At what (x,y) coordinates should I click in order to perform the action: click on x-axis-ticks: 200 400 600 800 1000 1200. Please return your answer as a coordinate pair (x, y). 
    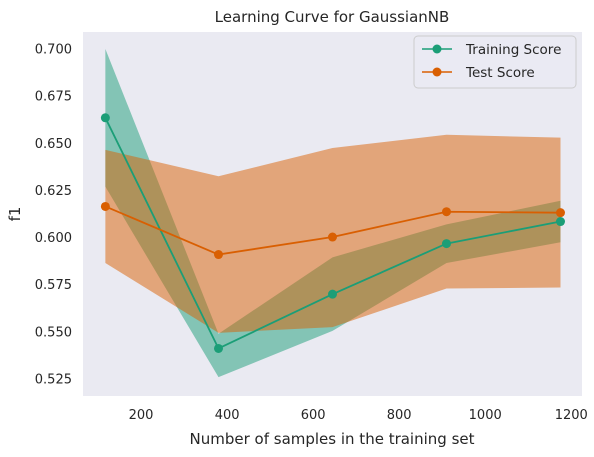
    Looking at the image, I should click on (358, 415).